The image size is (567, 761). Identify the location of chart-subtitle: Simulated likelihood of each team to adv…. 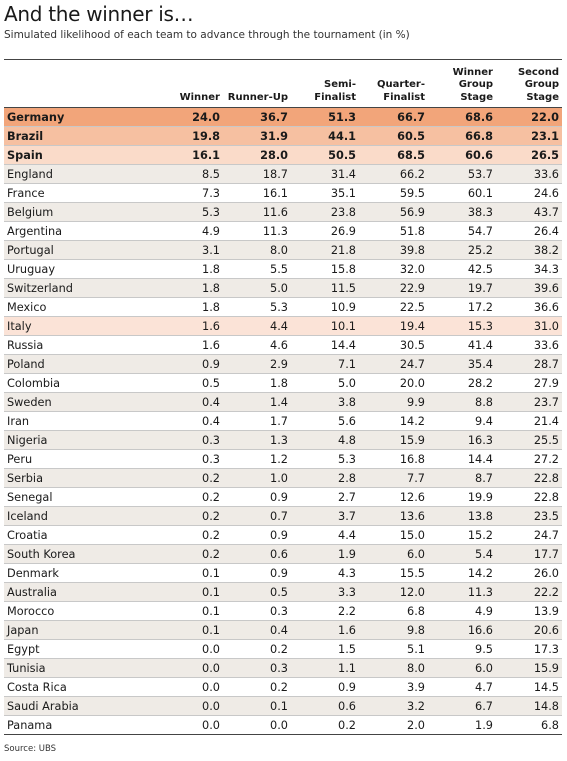
(207, 35).